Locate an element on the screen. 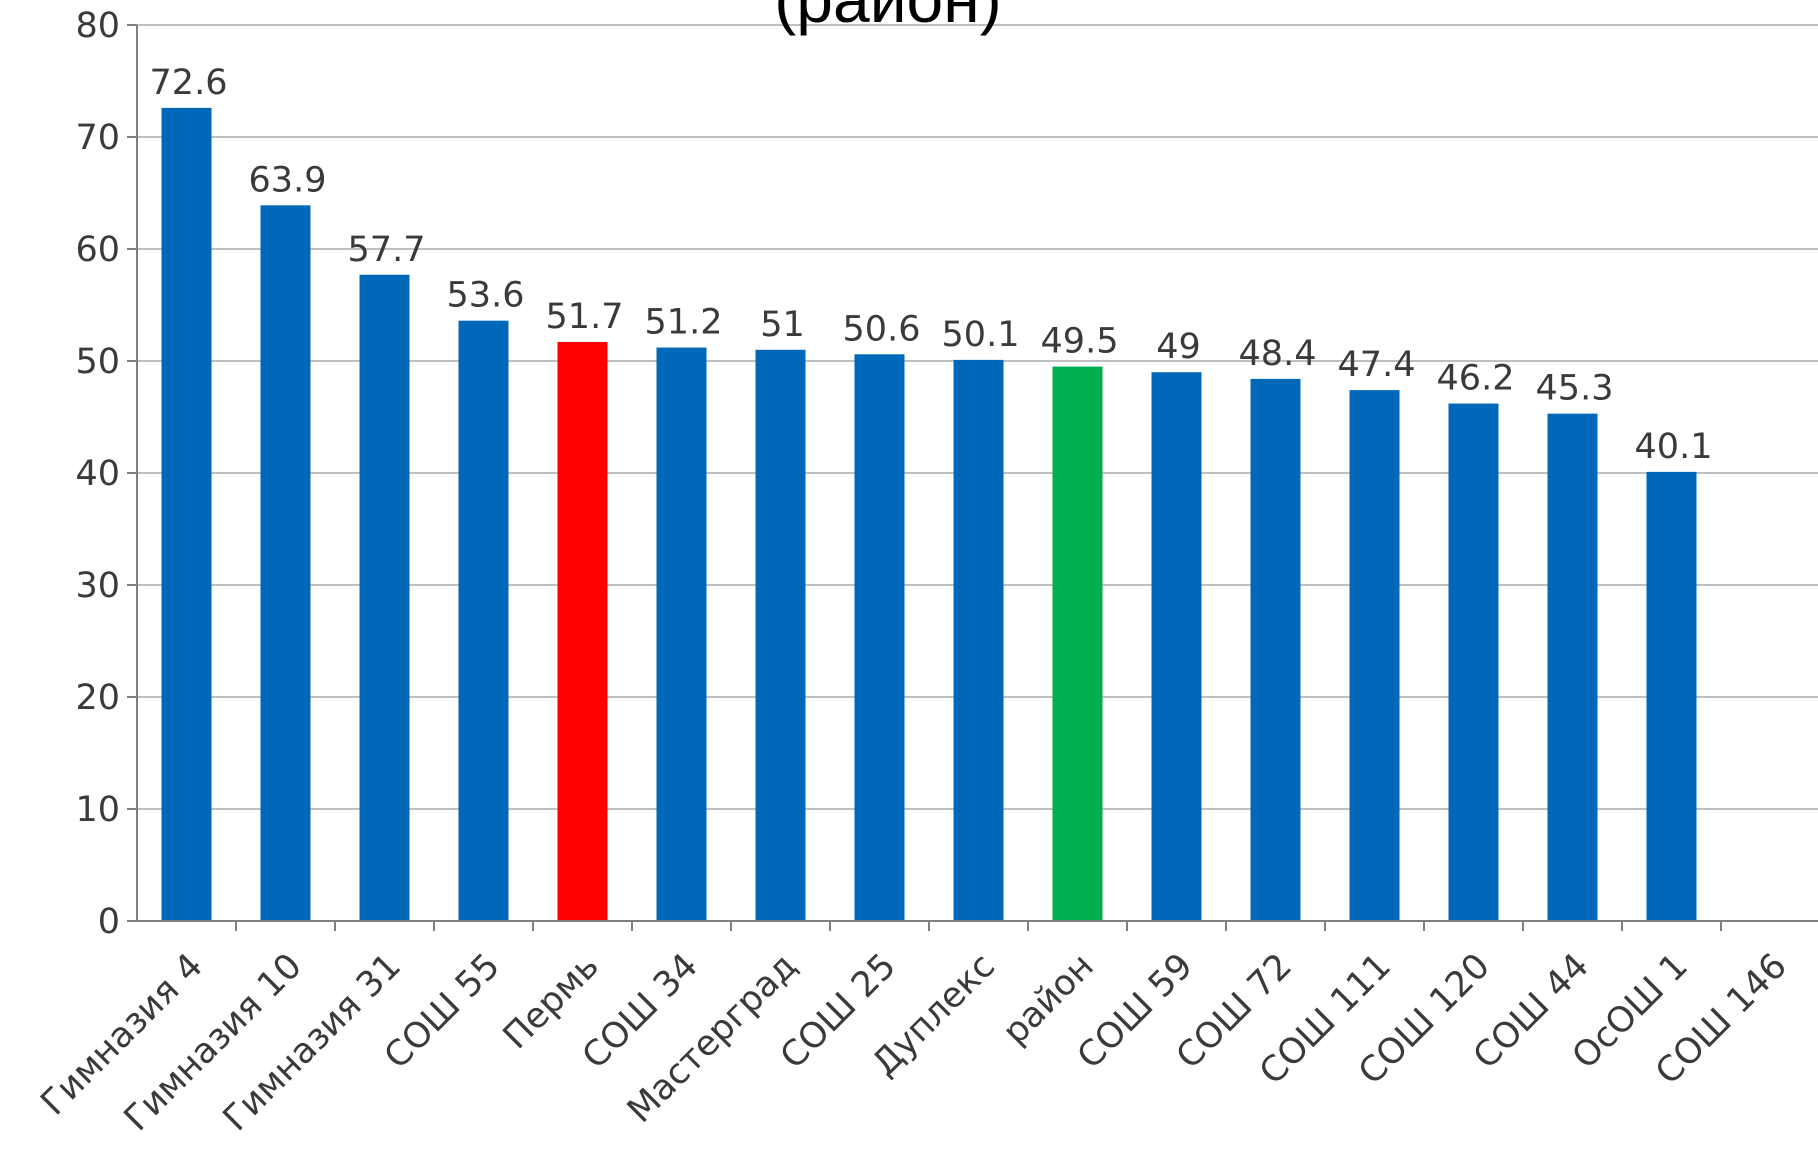  x-tick-label: Мастерград is located at coordinates (712, 1038).